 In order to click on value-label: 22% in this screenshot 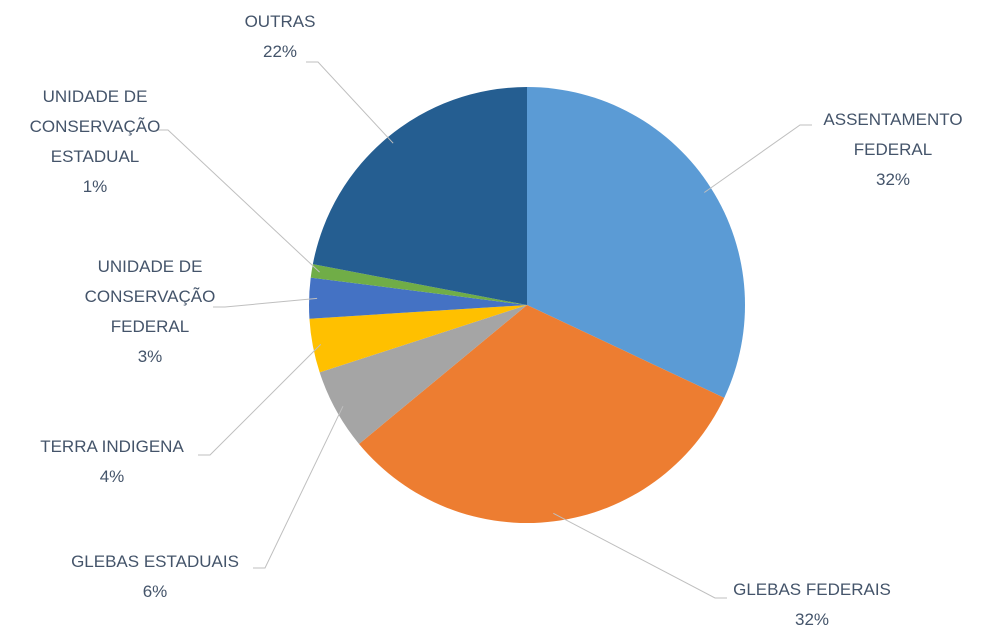, I will do `click(280, 51)`.